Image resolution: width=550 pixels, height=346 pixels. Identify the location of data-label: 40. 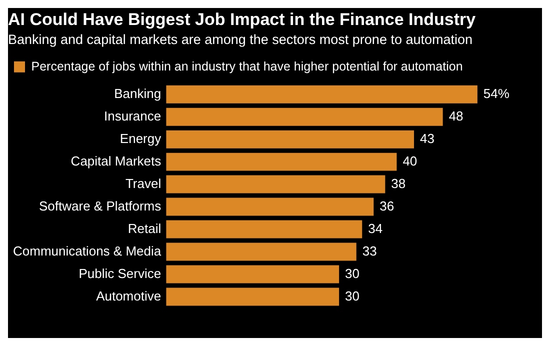
(410, 160).